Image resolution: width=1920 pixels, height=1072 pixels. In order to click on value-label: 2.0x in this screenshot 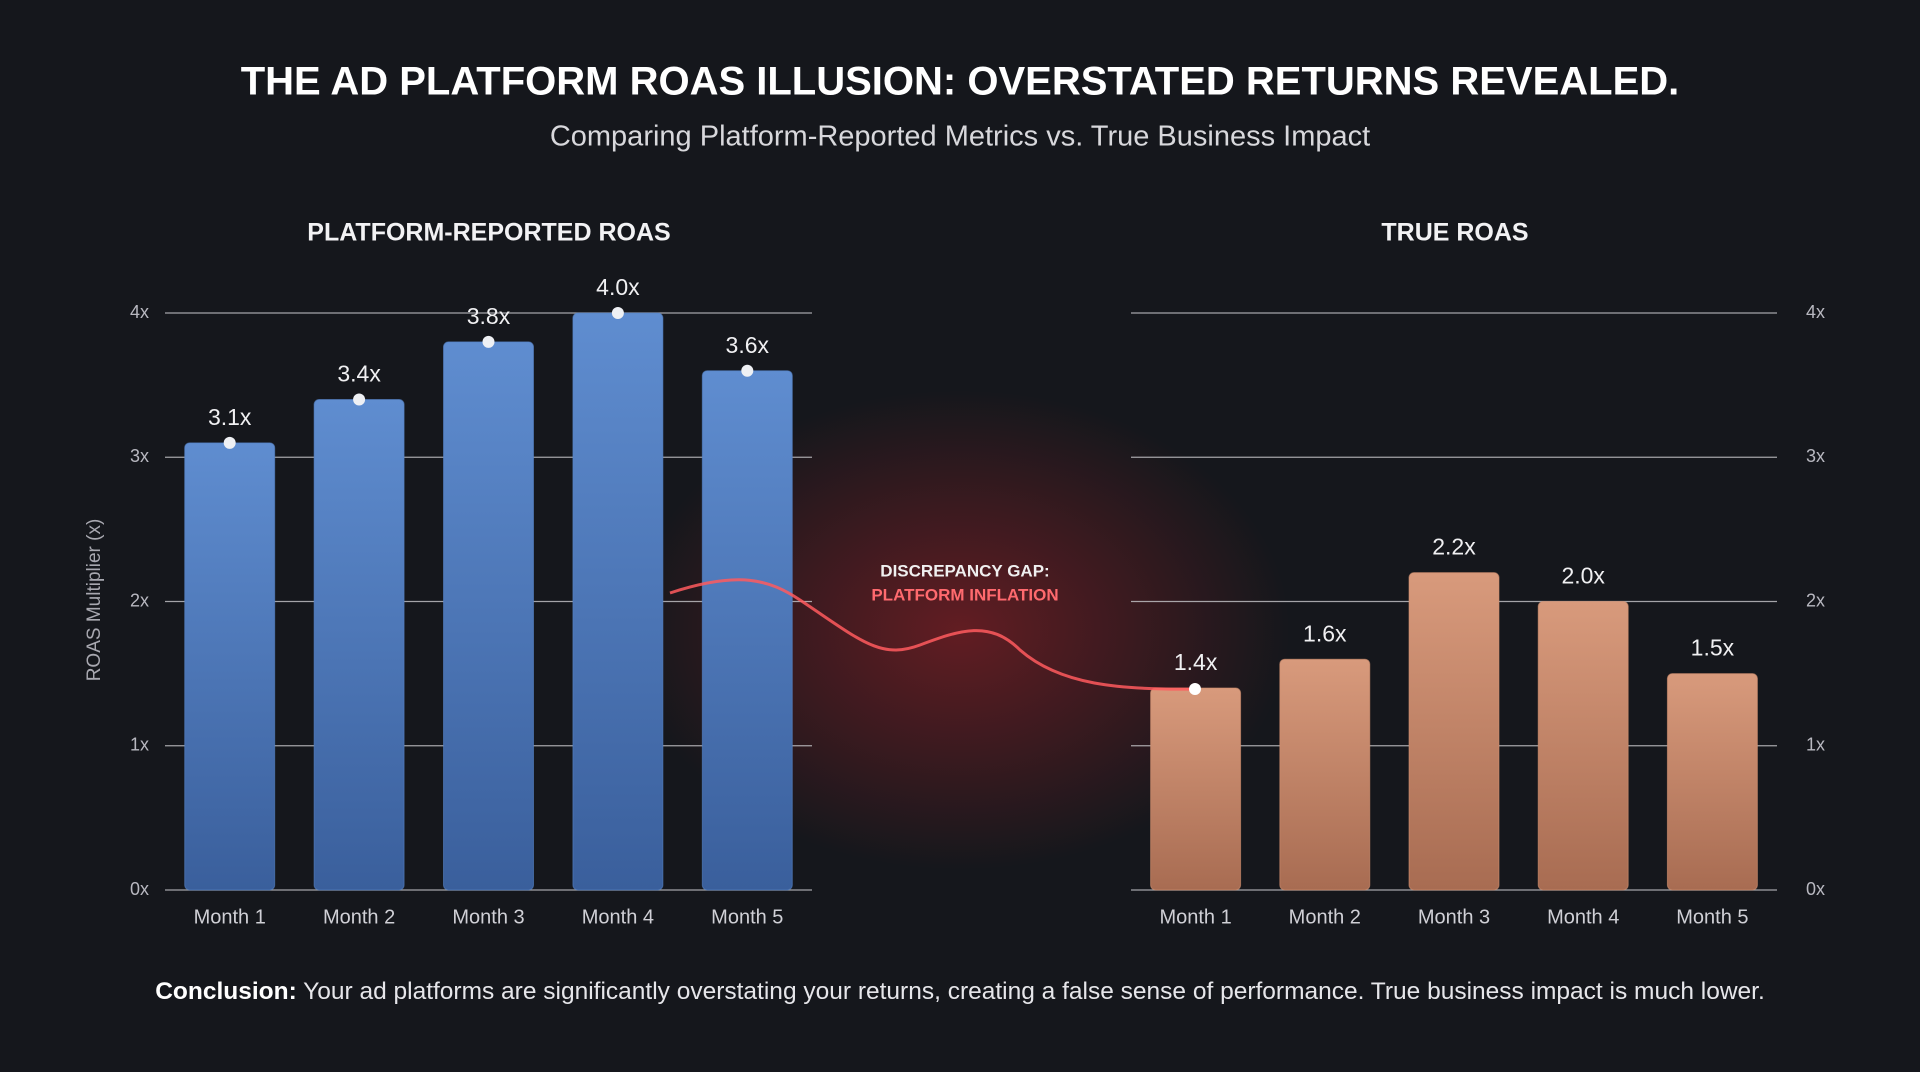, I will do `click(1583, 576)`.